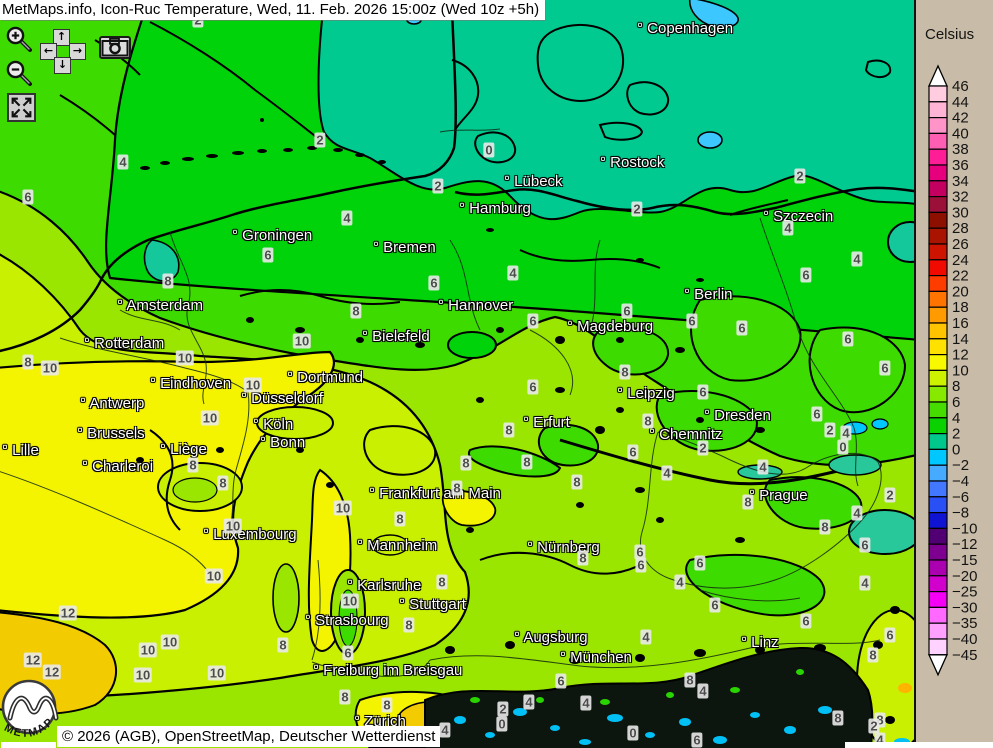  I want to click on screenshot-button, so click(115, 47).